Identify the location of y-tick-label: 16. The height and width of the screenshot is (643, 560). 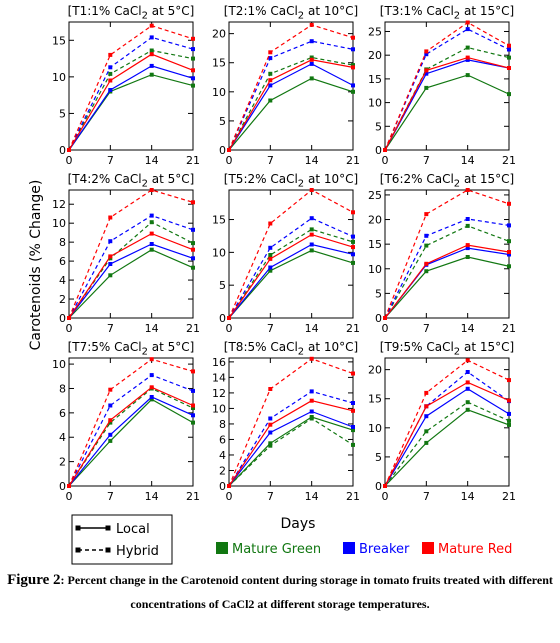
(219, 362).